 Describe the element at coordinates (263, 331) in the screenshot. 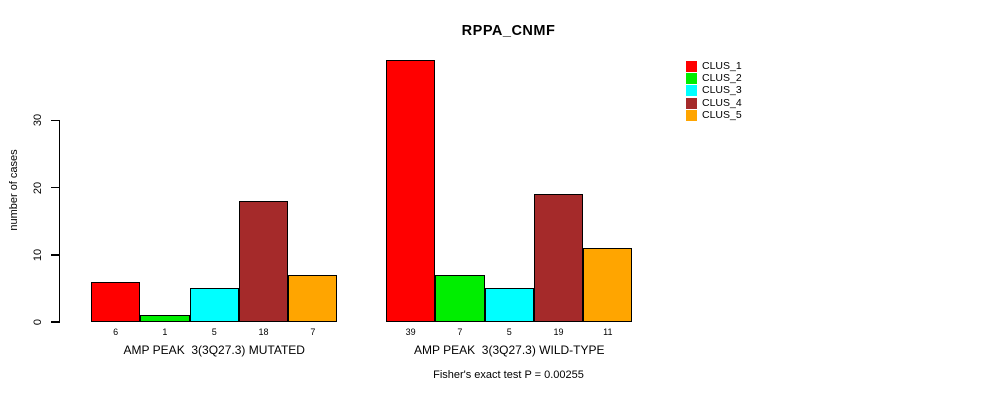

I see `bar-value-label: 18` at that location.